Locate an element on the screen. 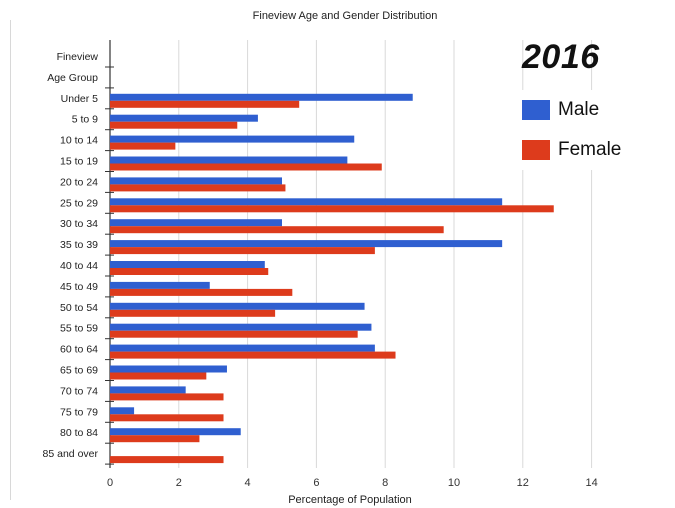 This screenshot has width=675, height=508. legend-label-male: Male is located at coordinates (579, 109).